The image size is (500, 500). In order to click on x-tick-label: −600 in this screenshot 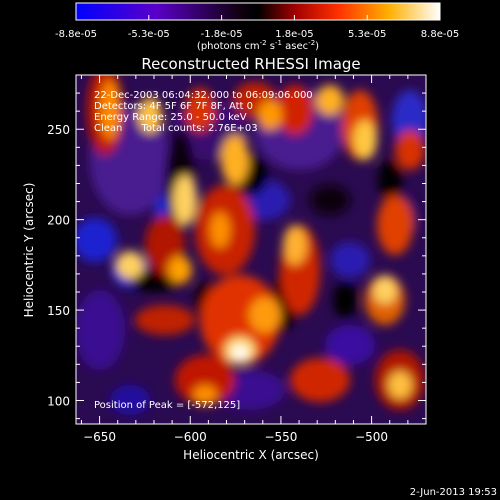, I will do `click(190, 437)`.